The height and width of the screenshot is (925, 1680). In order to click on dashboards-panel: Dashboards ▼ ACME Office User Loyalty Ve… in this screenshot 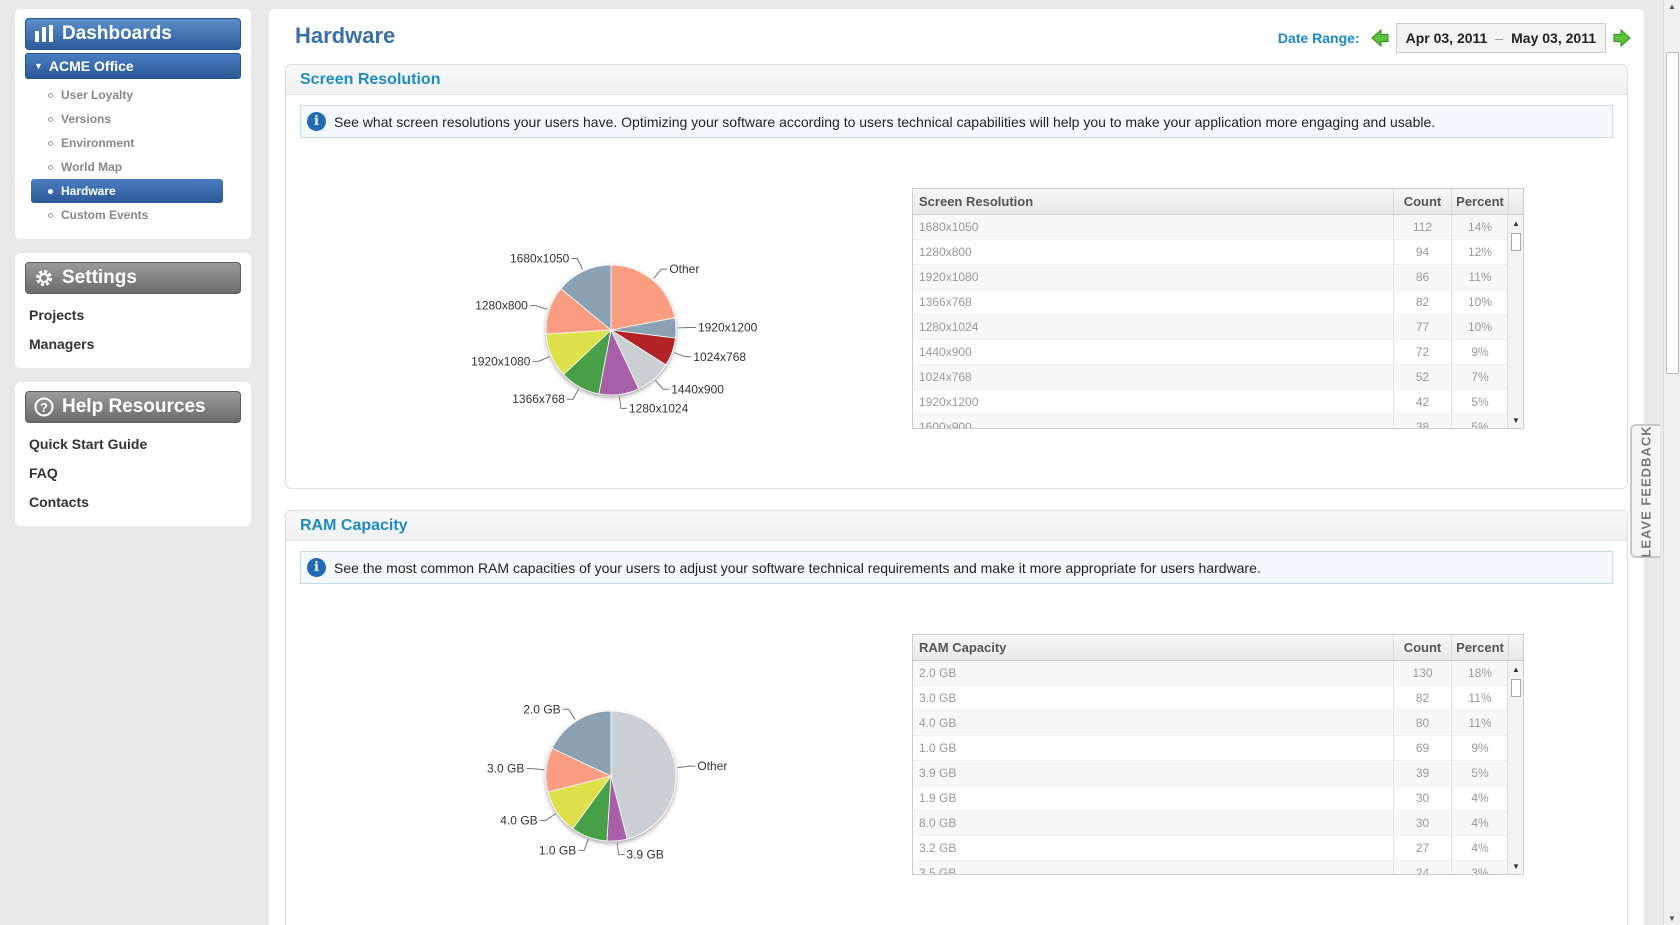, I will do `click(133, 124)`.